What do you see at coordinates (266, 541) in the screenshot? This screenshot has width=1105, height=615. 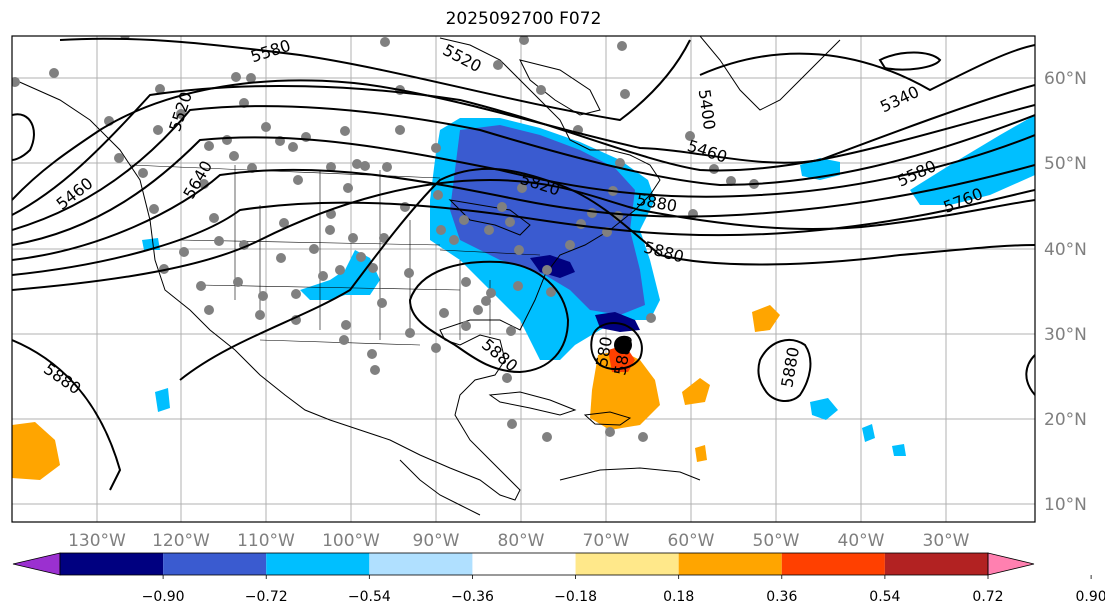 I see `longitude-tick-label: 110°W` at bounding box center [266, 541].